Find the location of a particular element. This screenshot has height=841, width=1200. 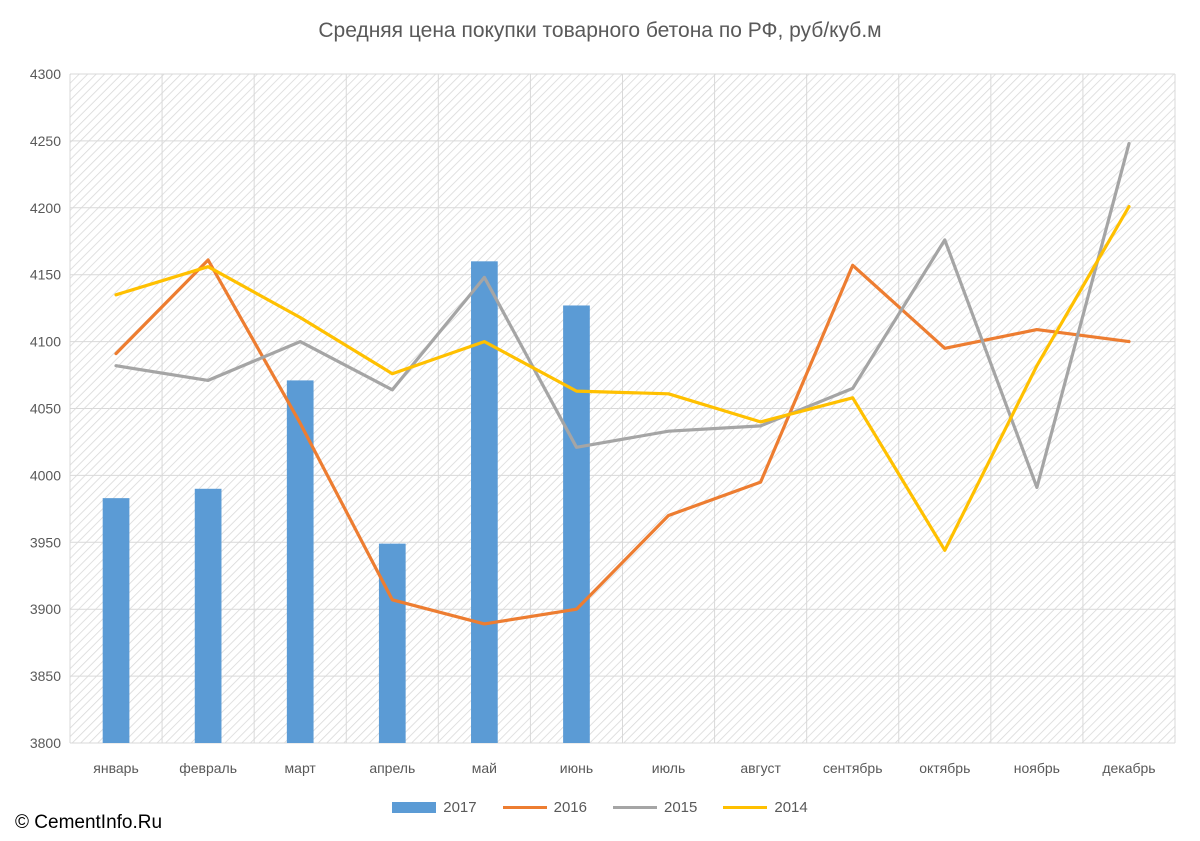

y-tick-label: 3850 is located at coordinates (45, 676).